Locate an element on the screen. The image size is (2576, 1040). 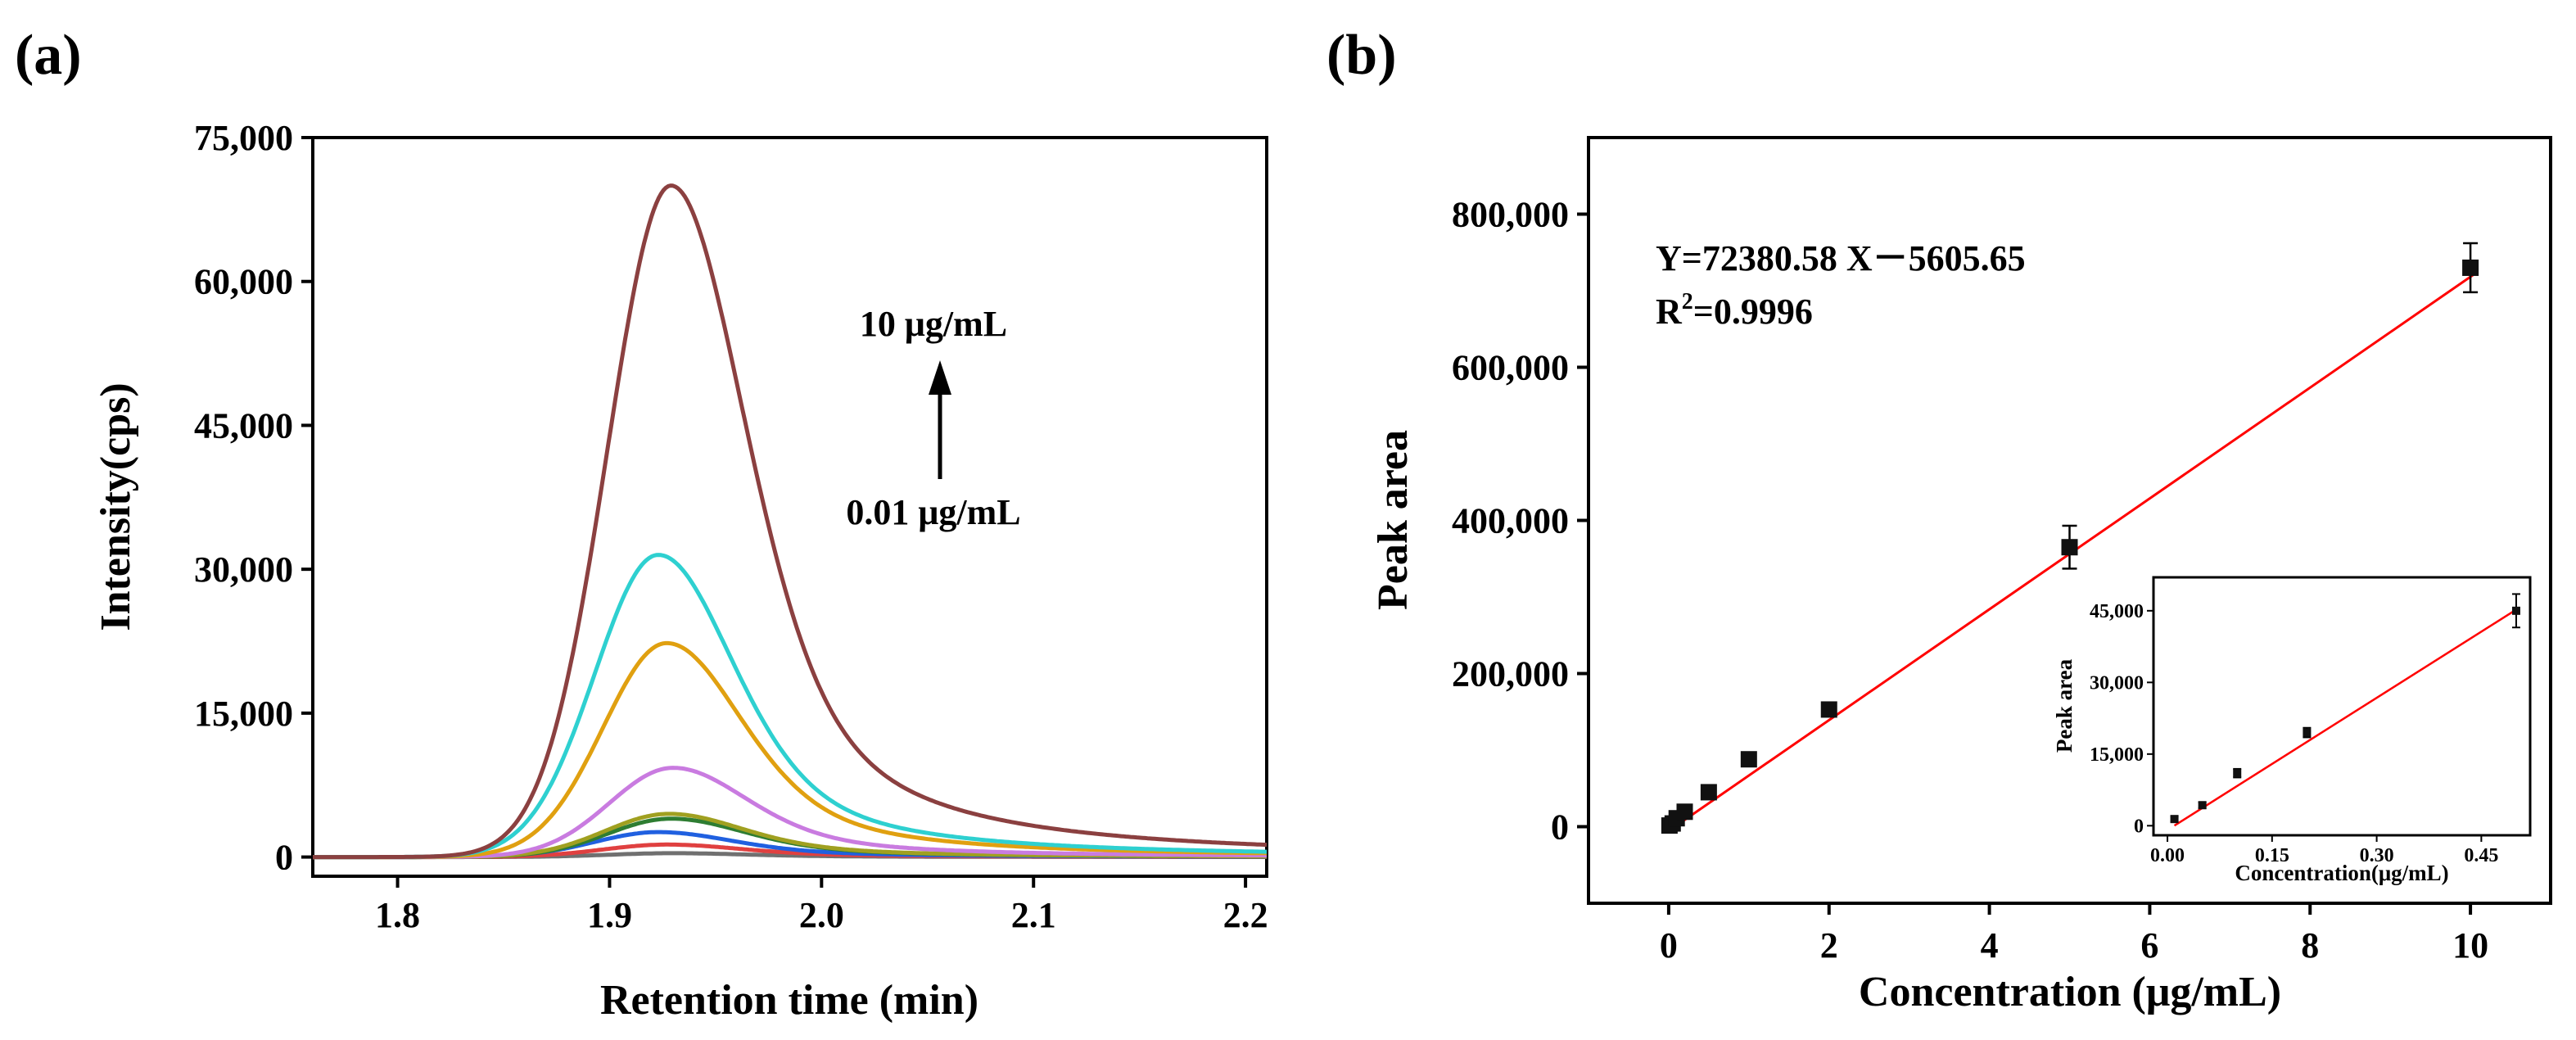
y-tick-label: 60,000 is located at coordinates (243, 282).